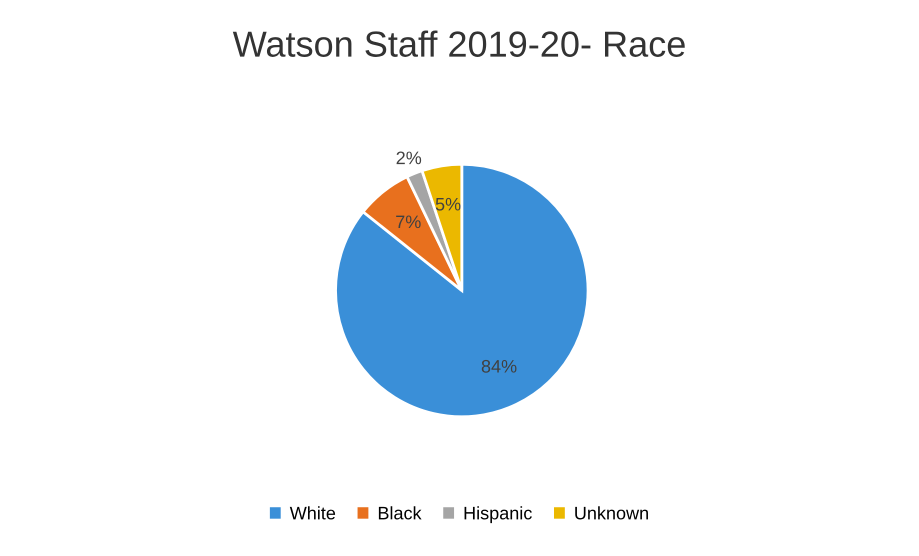 The width and height of the screenshot is (919, 556). Describe the element at coordinates (498, 515) in the screenshot. I see `legend-label: Hispanic` at that location.